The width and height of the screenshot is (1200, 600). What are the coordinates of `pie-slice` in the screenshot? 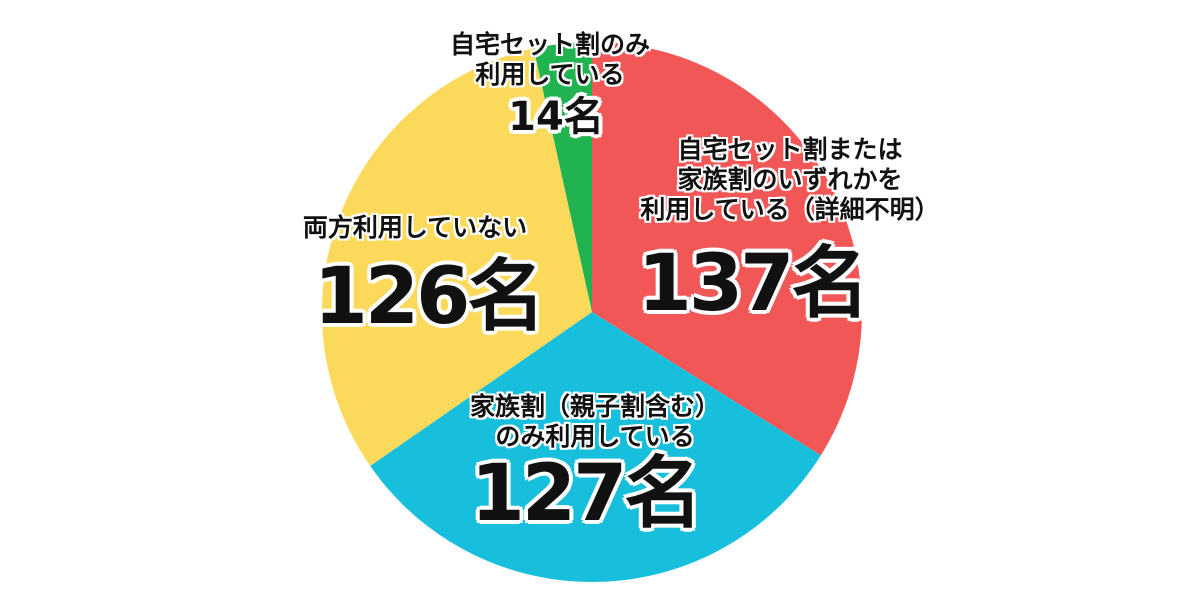 It's located at (562, 177).